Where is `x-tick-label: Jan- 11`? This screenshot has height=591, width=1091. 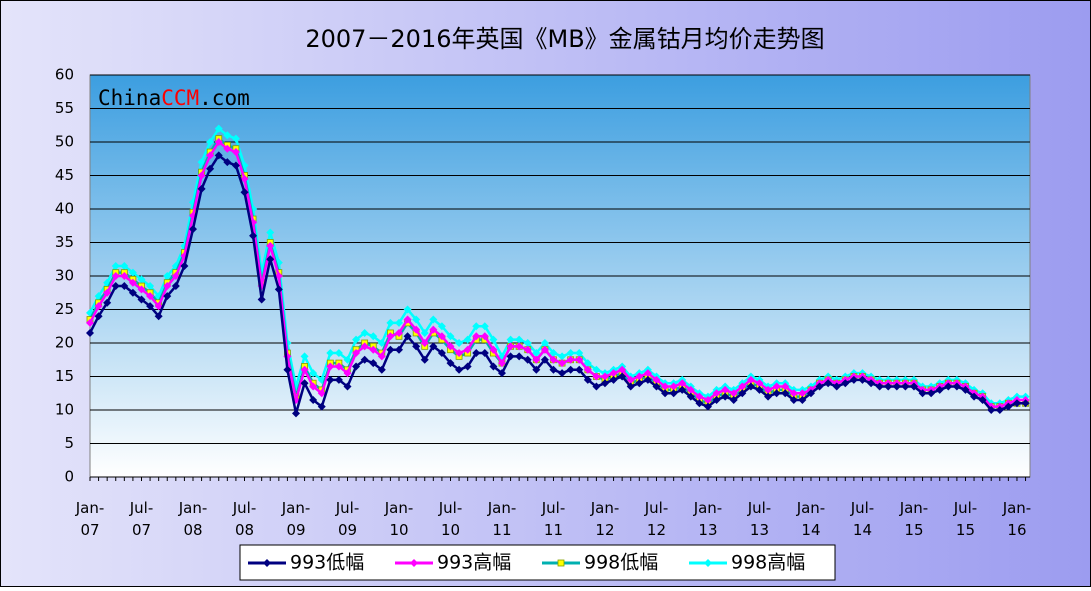 x-tick-label: Jan- 11 is located at coordinates (502, 519).